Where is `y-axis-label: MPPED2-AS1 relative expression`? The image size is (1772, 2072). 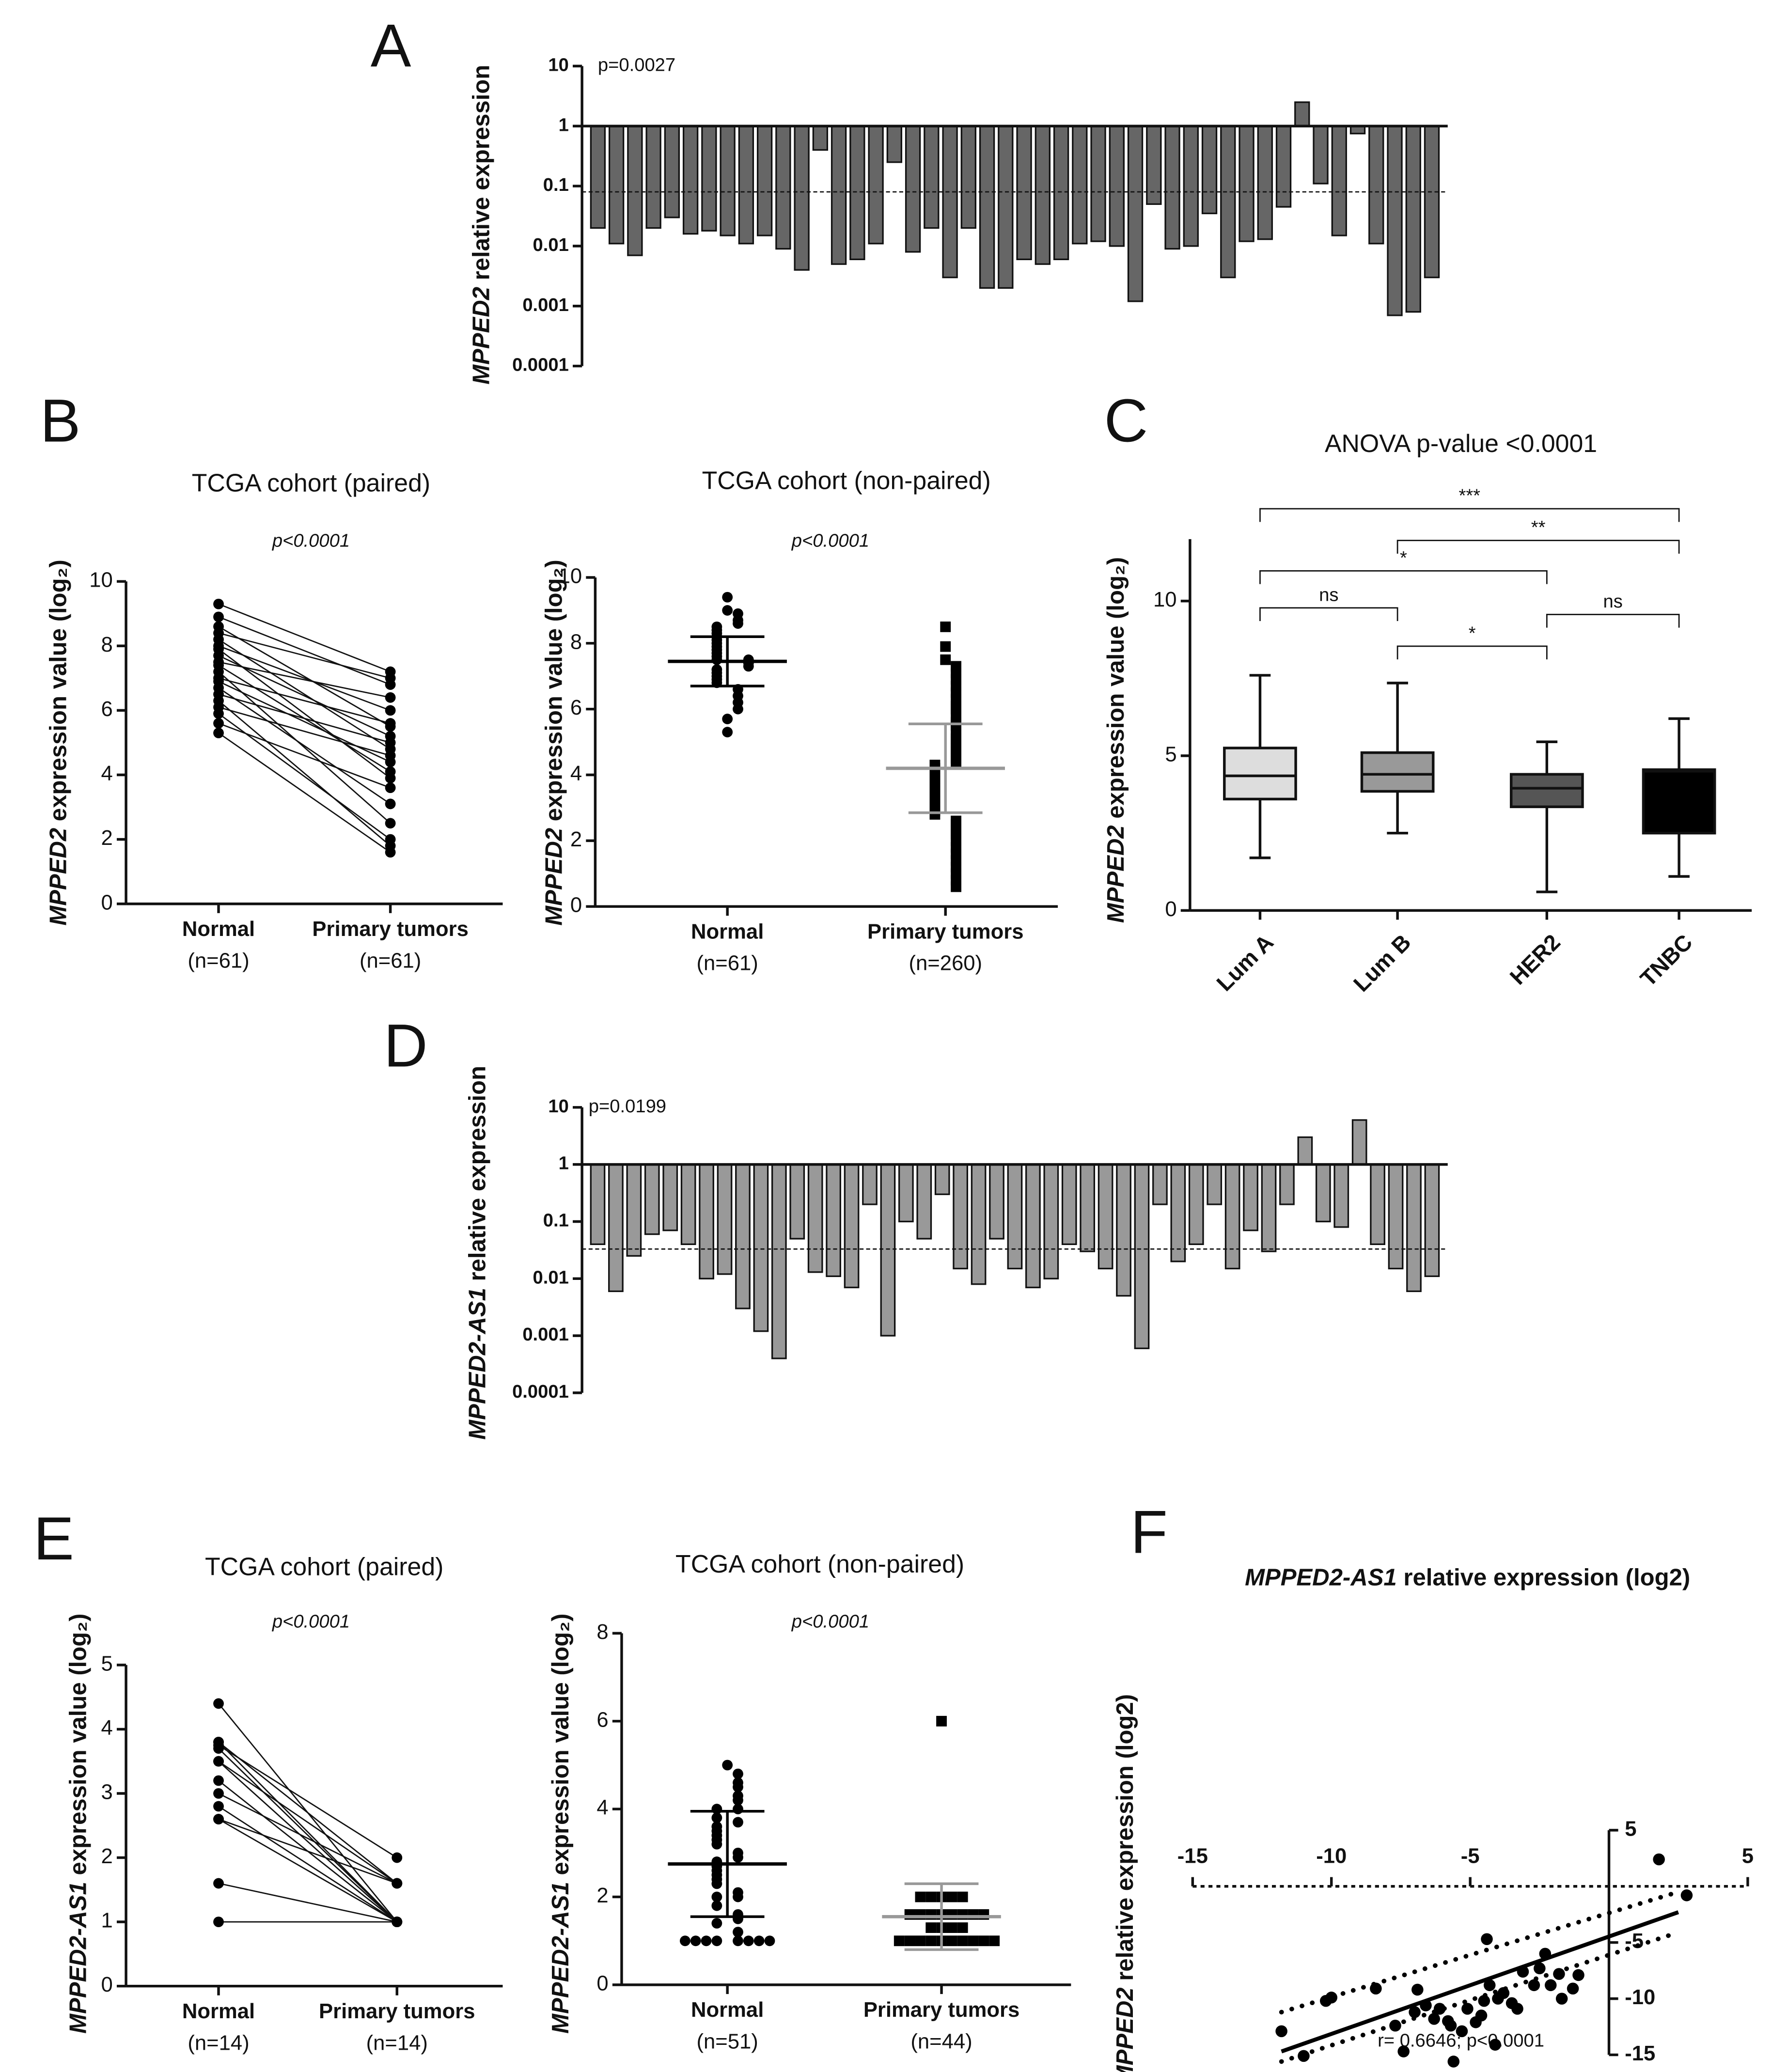 y-axis-label: MPPED2-AS1 relative expression is located at coordinates (477, 1253).